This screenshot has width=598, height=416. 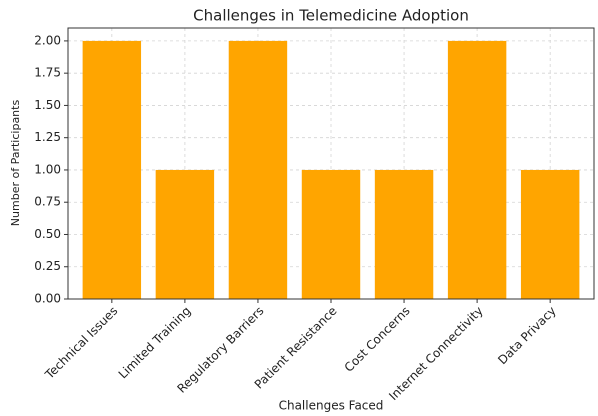 What do you see at coordinates (47, 40) in the screenshot?
I see `y-tick-label: 2.00` at bounding box center [47, 40].